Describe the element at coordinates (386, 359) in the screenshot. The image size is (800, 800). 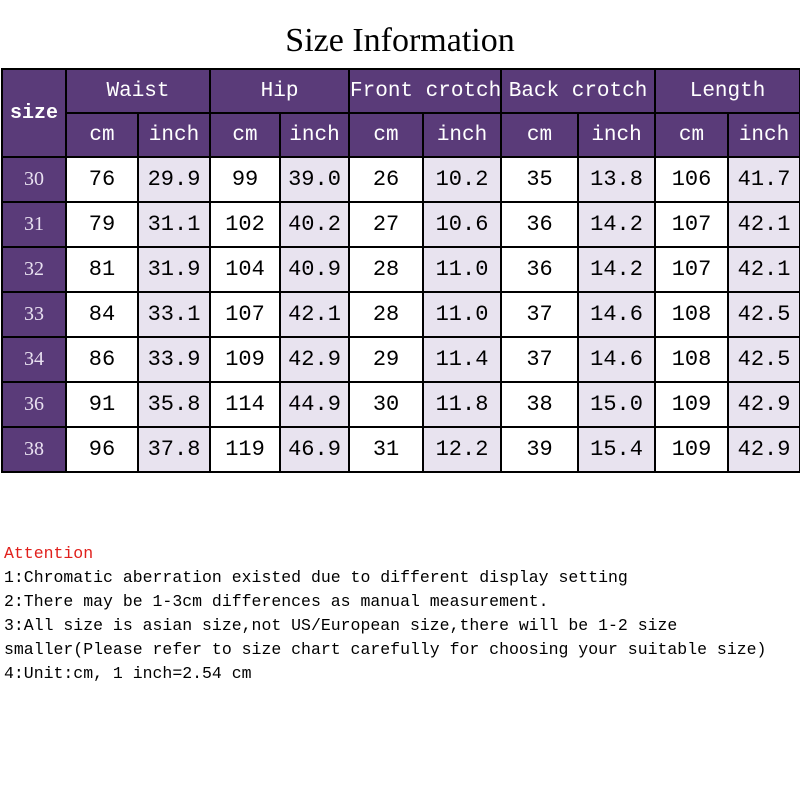
I see `cm-value: 29` at that location.